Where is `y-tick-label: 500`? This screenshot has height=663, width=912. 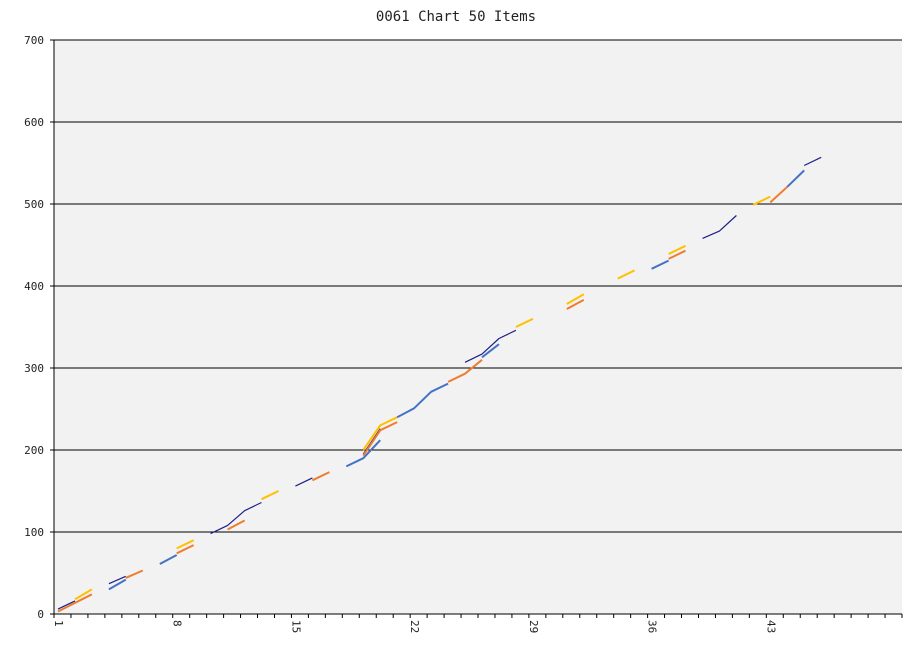 y-tick-label: 500 is located at coordinates (34, 204).